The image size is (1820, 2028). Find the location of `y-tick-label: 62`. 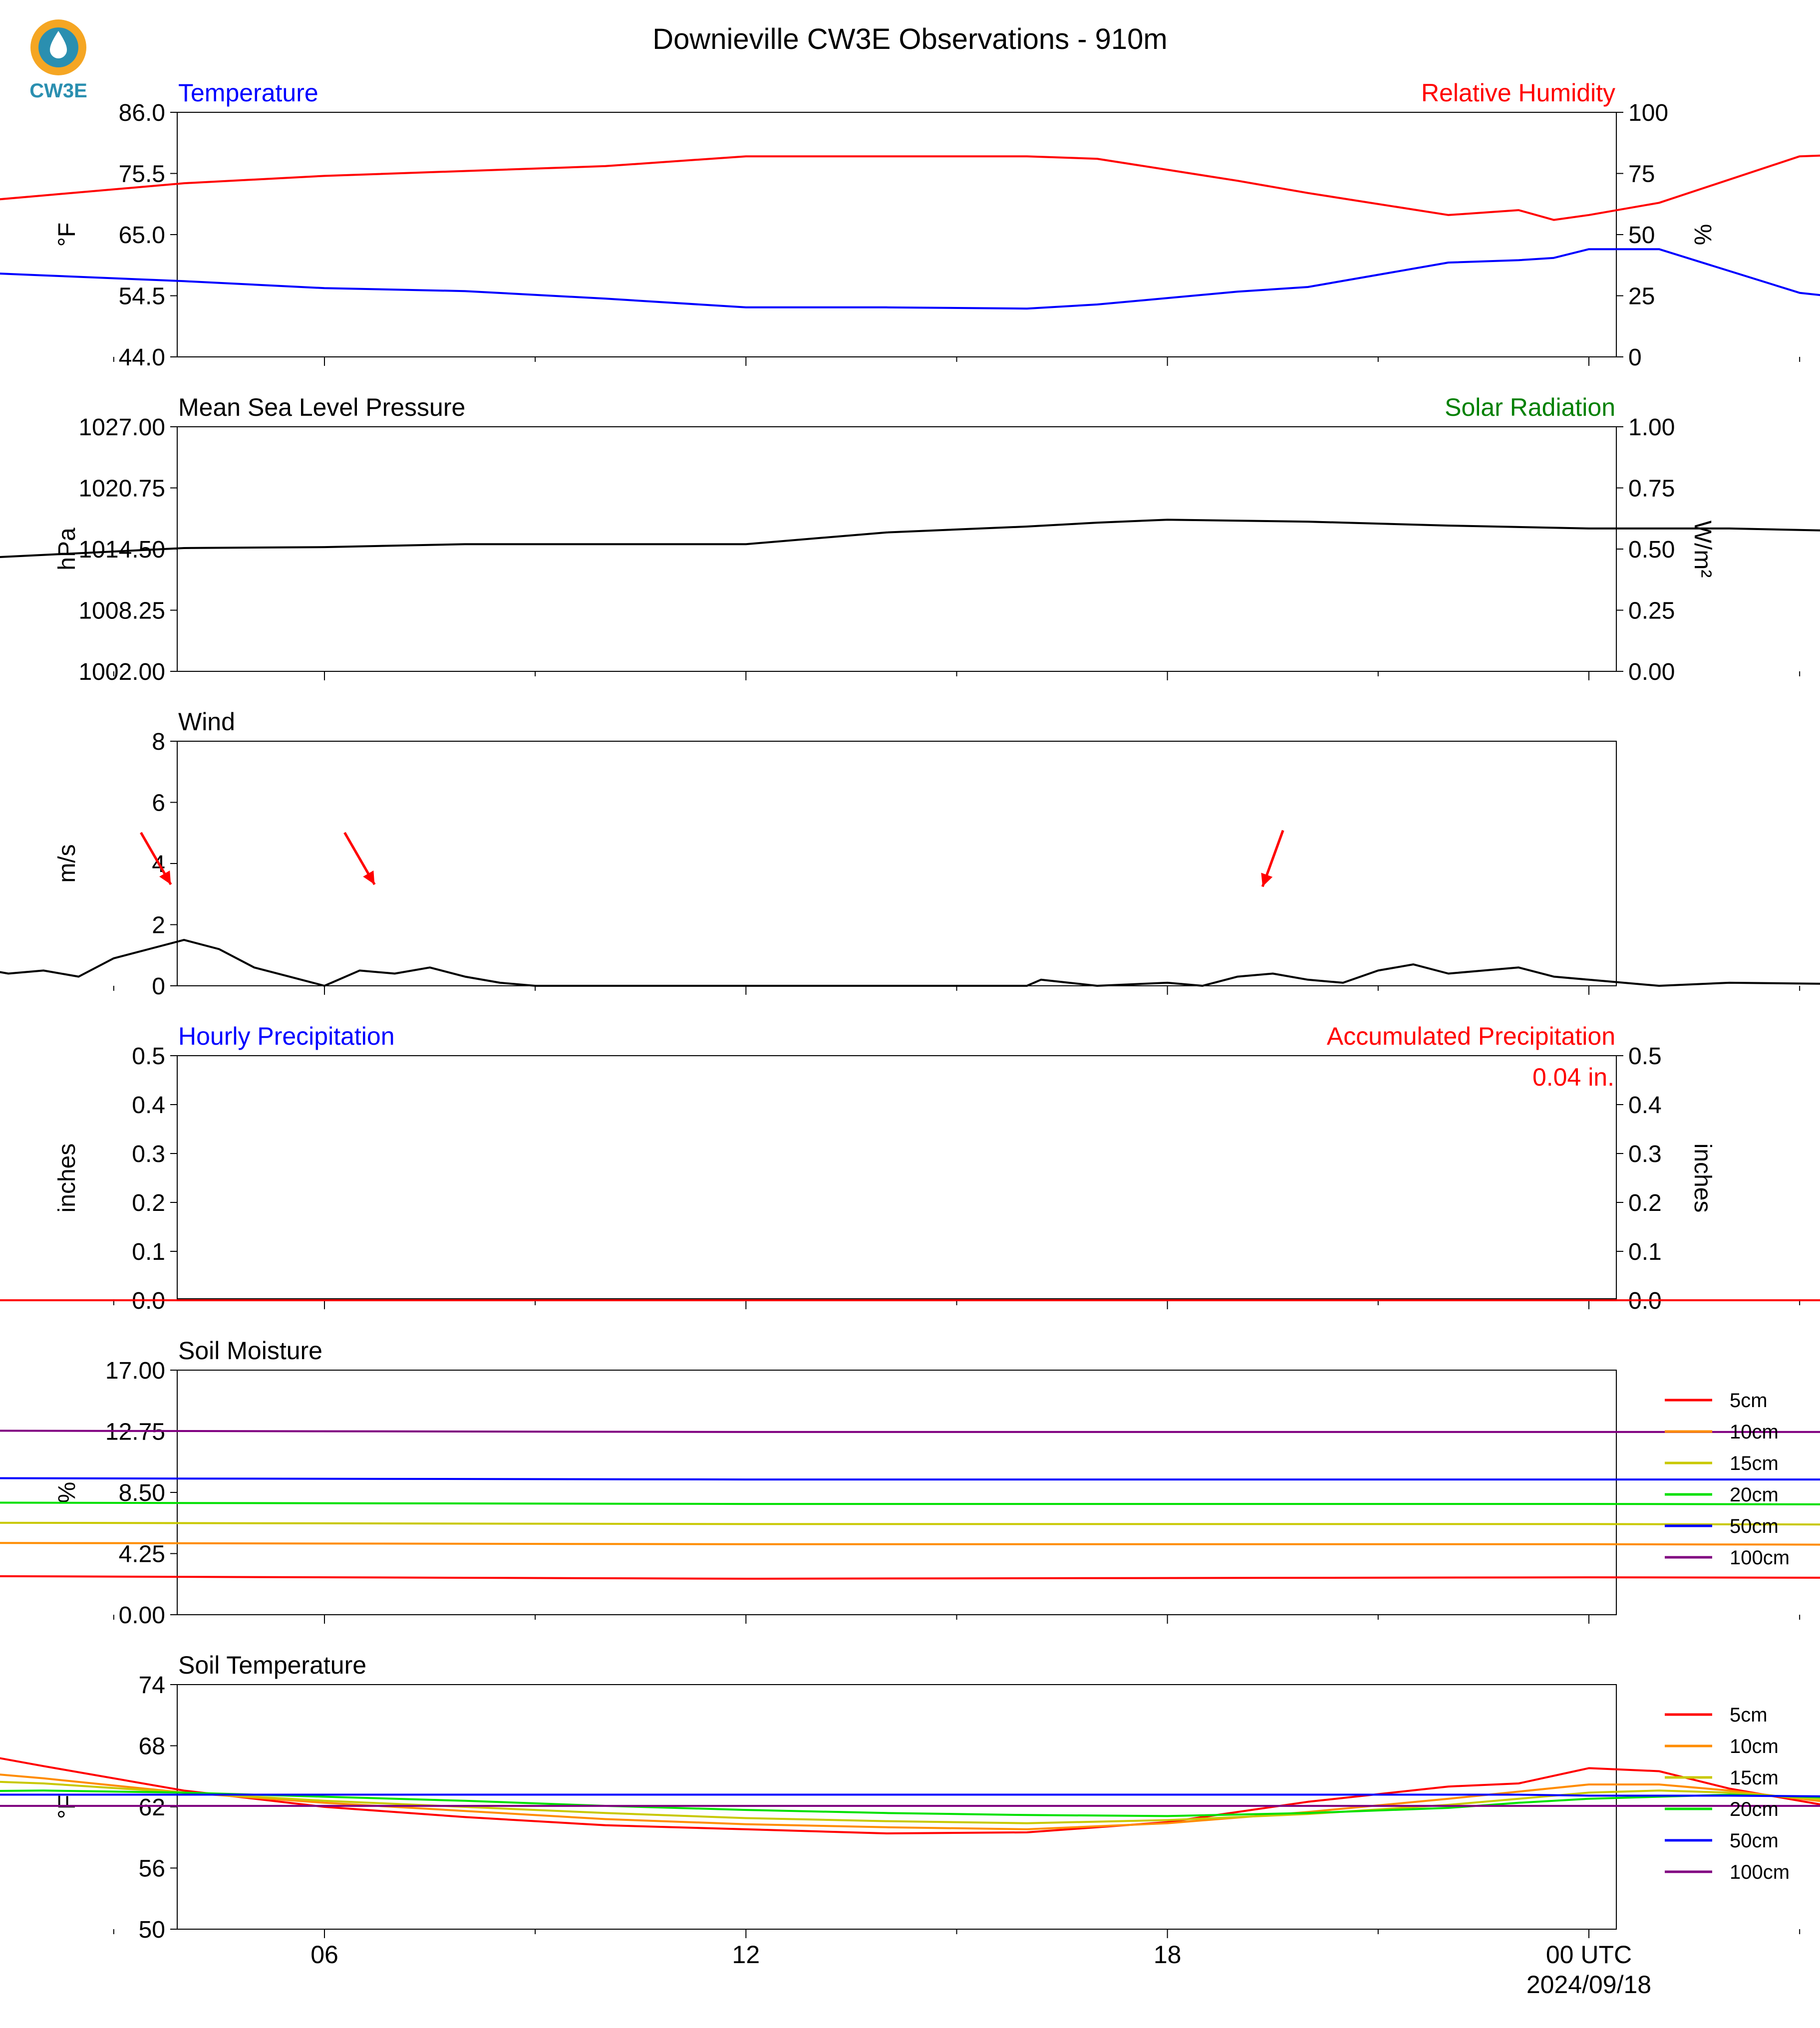

y-tick-label: 62 is located at coordinates (152, 1807).